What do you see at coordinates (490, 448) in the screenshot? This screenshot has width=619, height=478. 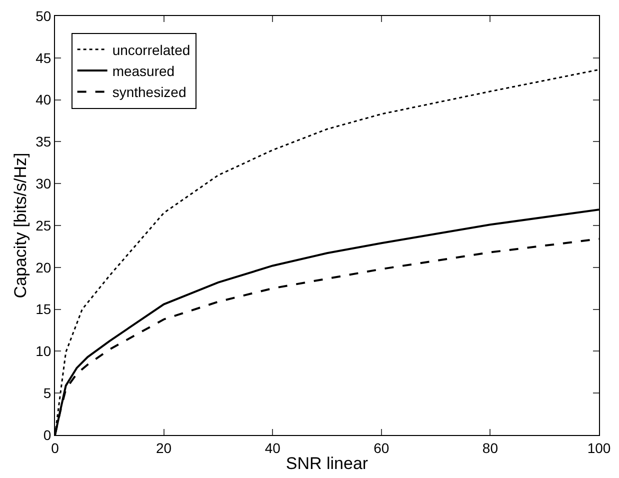 I see `x-tick-label: 80` at bounding box center [490, 448].